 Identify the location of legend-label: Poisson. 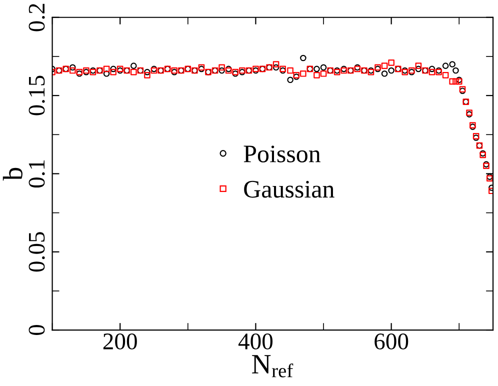
(282, 154).